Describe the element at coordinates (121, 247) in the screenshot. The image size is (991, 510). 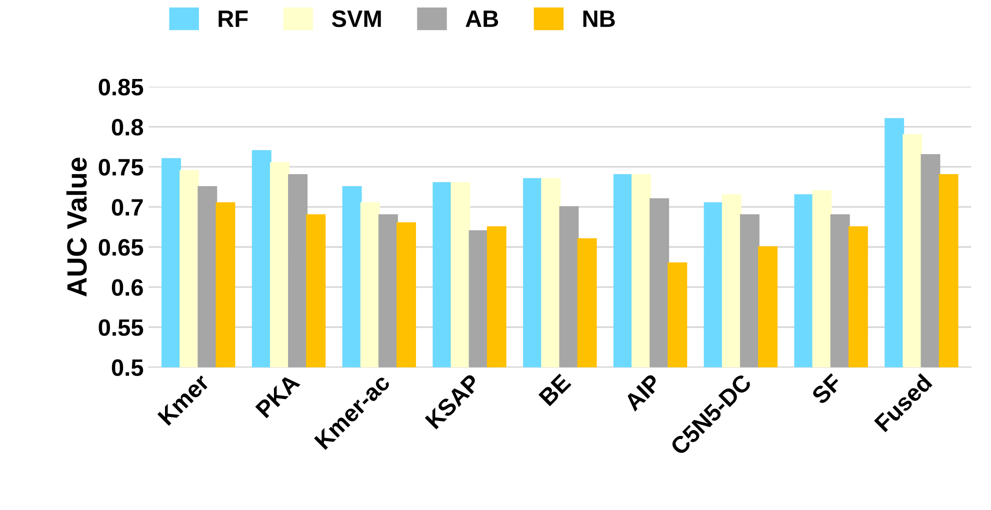
I see `y-tick-label: 0.65` at that location.